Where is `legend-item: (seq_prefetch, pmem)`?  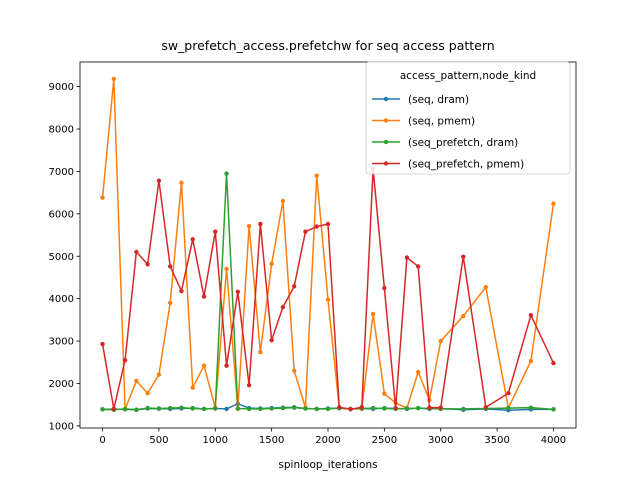 legend-item: (seq_prefetch, pmem) is located at coordinates (448, 165).